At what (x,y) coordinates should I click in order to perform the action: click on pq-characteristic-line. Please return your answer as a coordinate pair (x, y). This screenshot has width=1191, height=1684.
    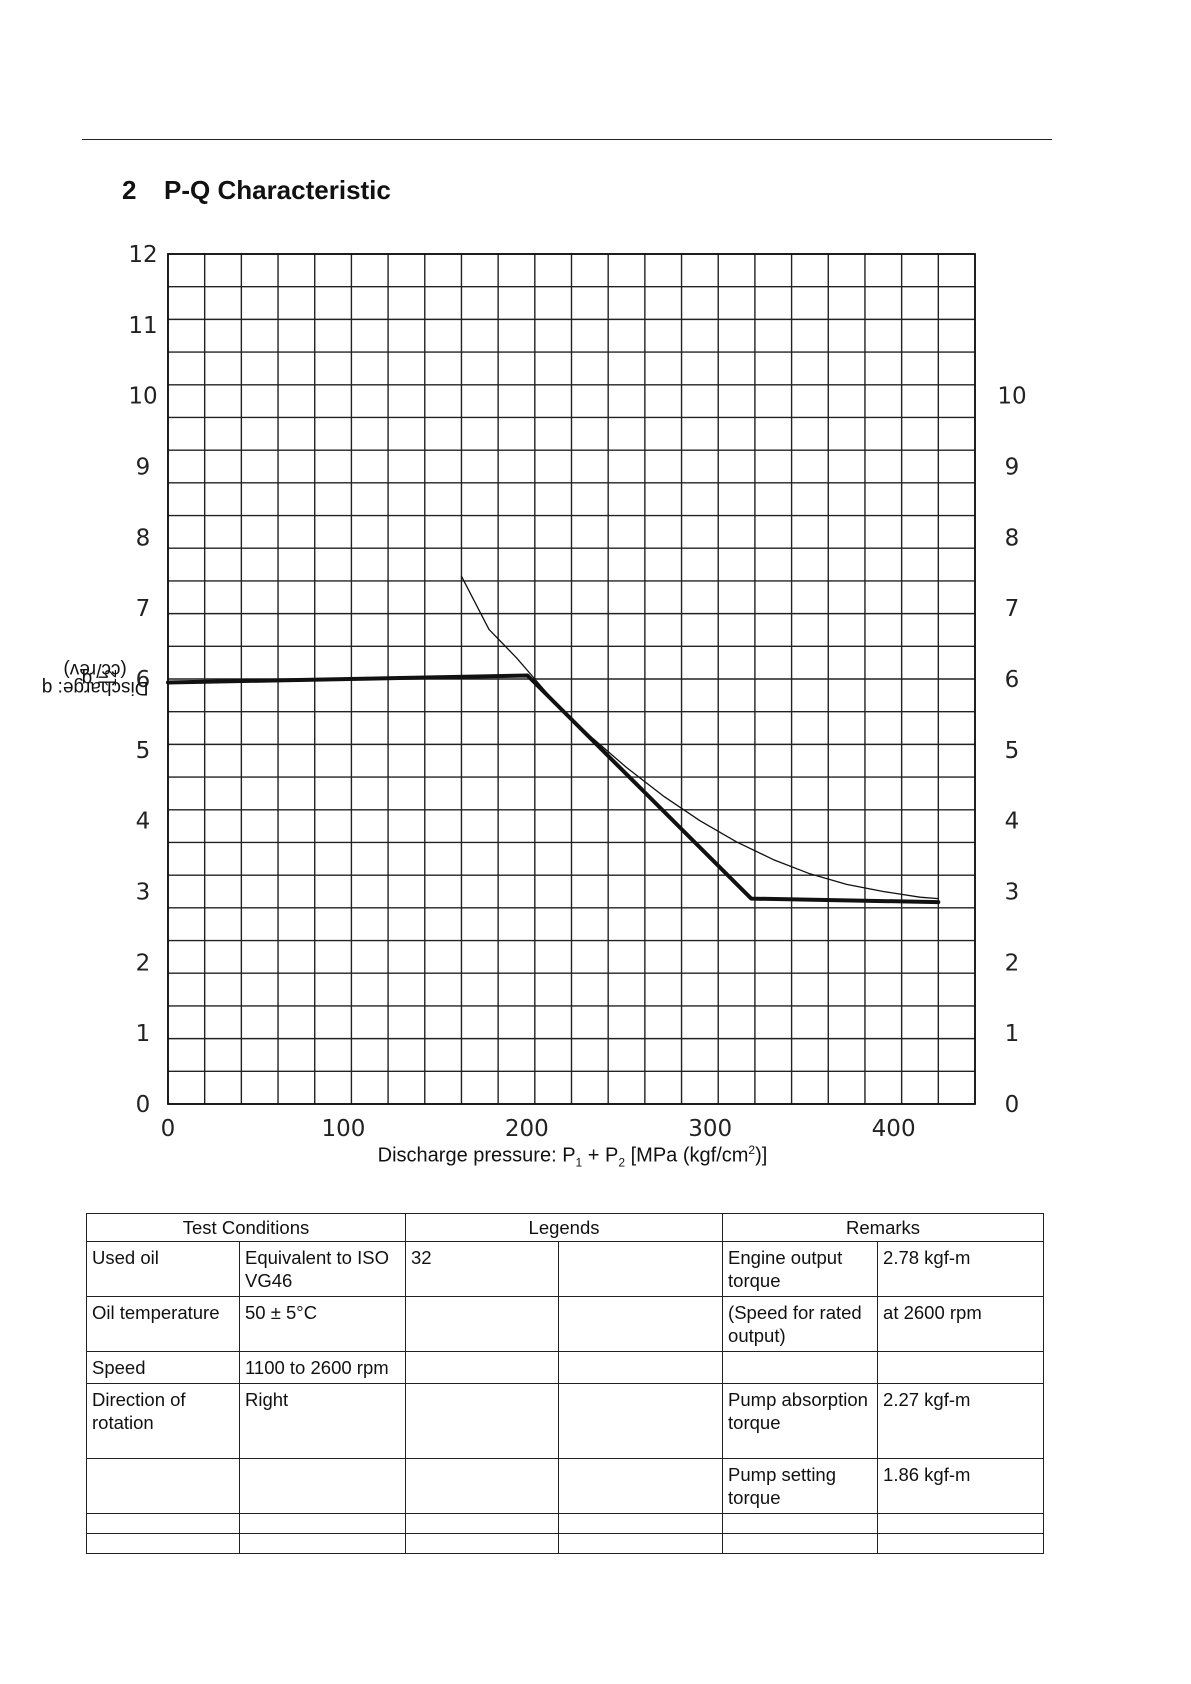
    Looking at the image, I should click on (553, 789).